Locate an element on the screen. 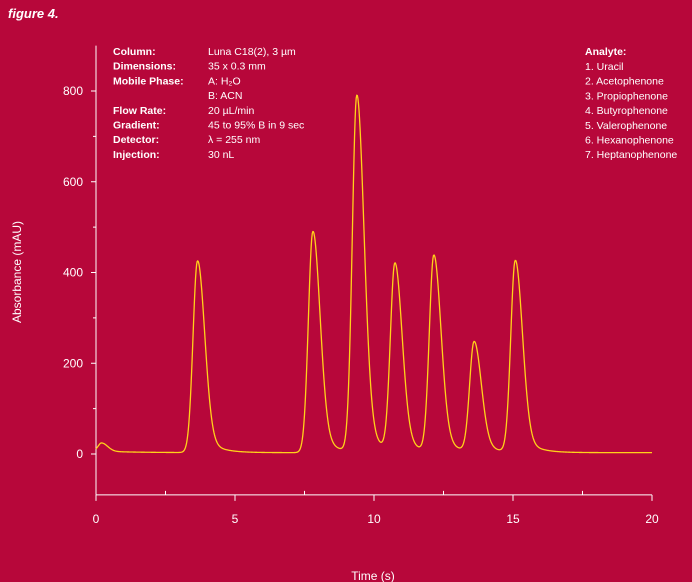 The width and height of the screenshot is (692, 582). condition-value: B: ACN is located at coordinates (225, 96).